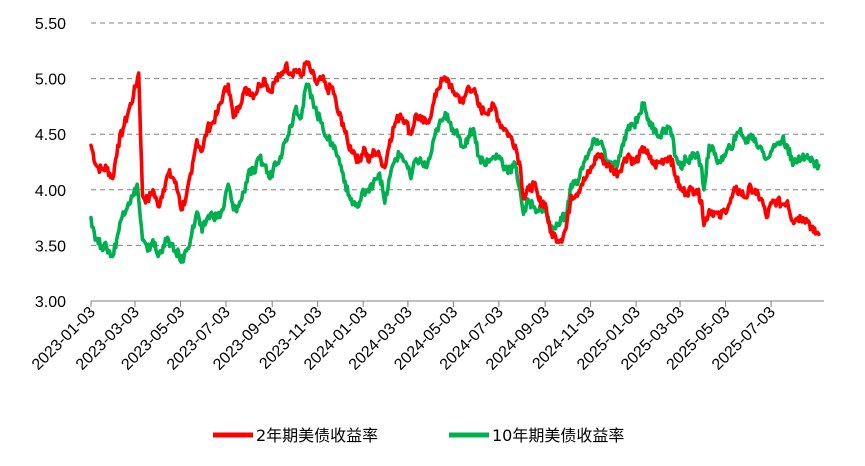 The height and width of the screenshot is (466, 865). Describe the element at coordinates (50, 302) in the screenshot. I see `y-tick-label: 3.00` at that location.